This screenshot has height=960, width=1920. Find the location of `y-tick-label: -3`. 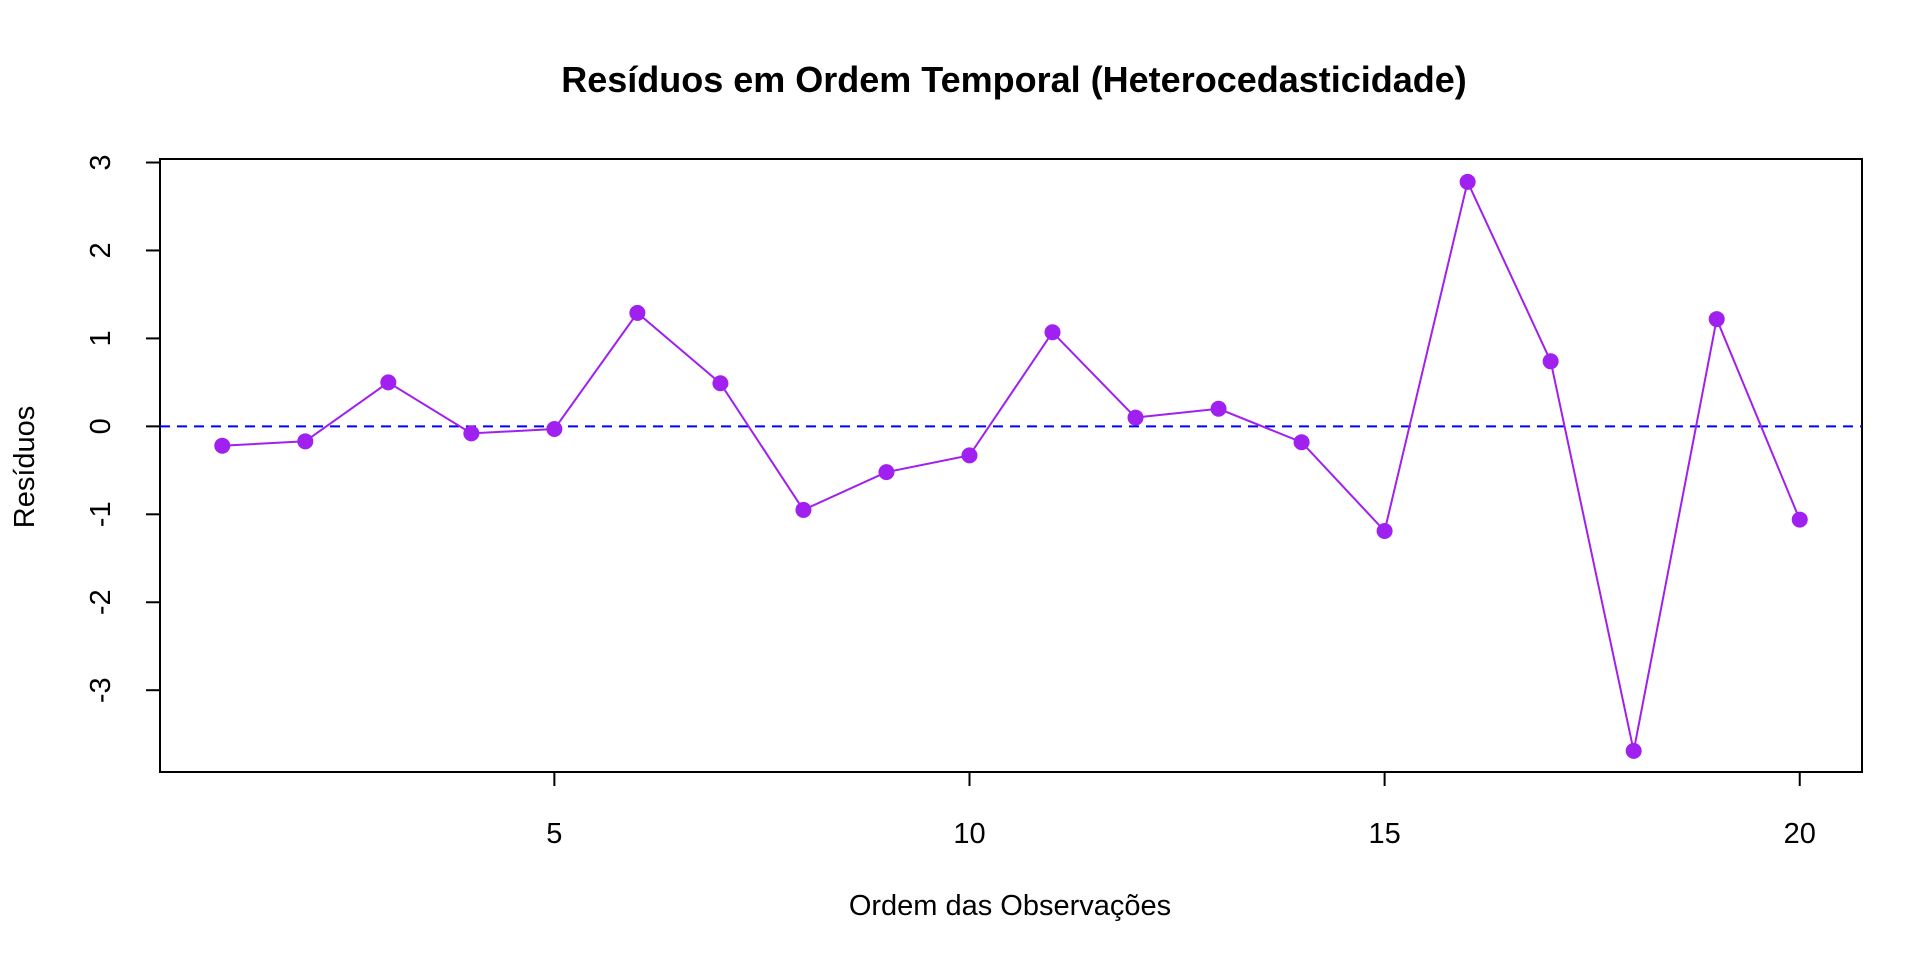

y-tick-label: -3 is located at coordinates (101, 690).